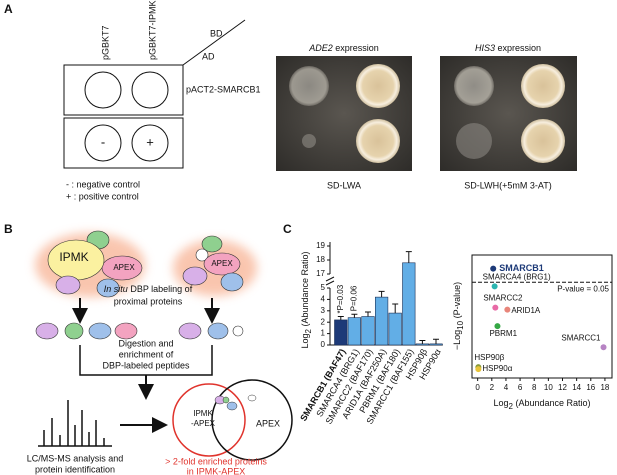  I want to click on divider, so click(214, 42).